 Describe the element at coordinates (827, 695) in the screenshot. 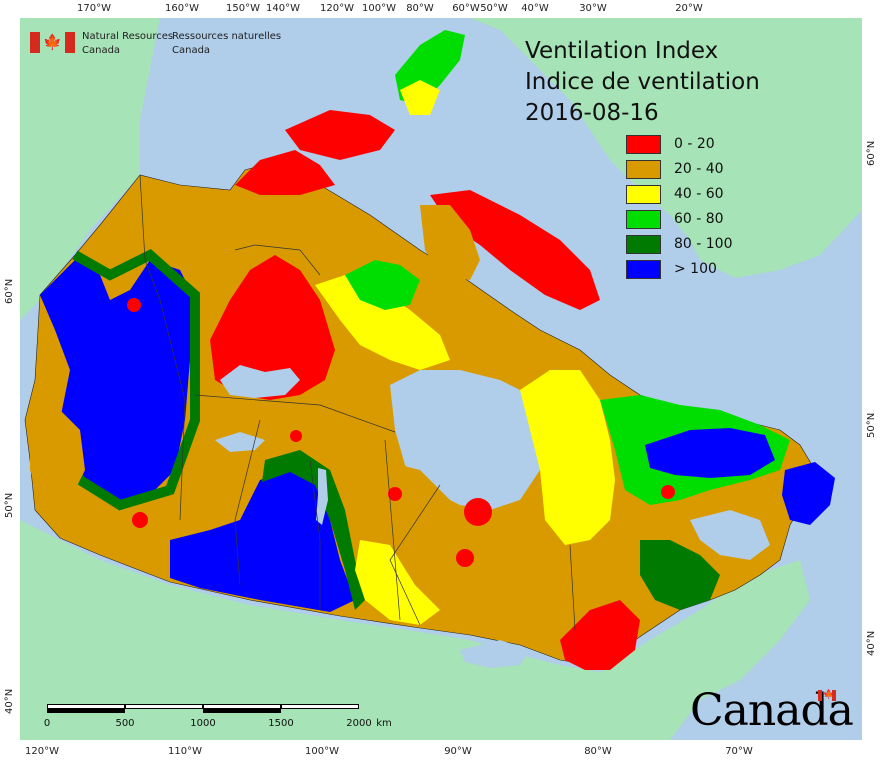

I see `wordmark-flag-icon: 🍁` at that location.